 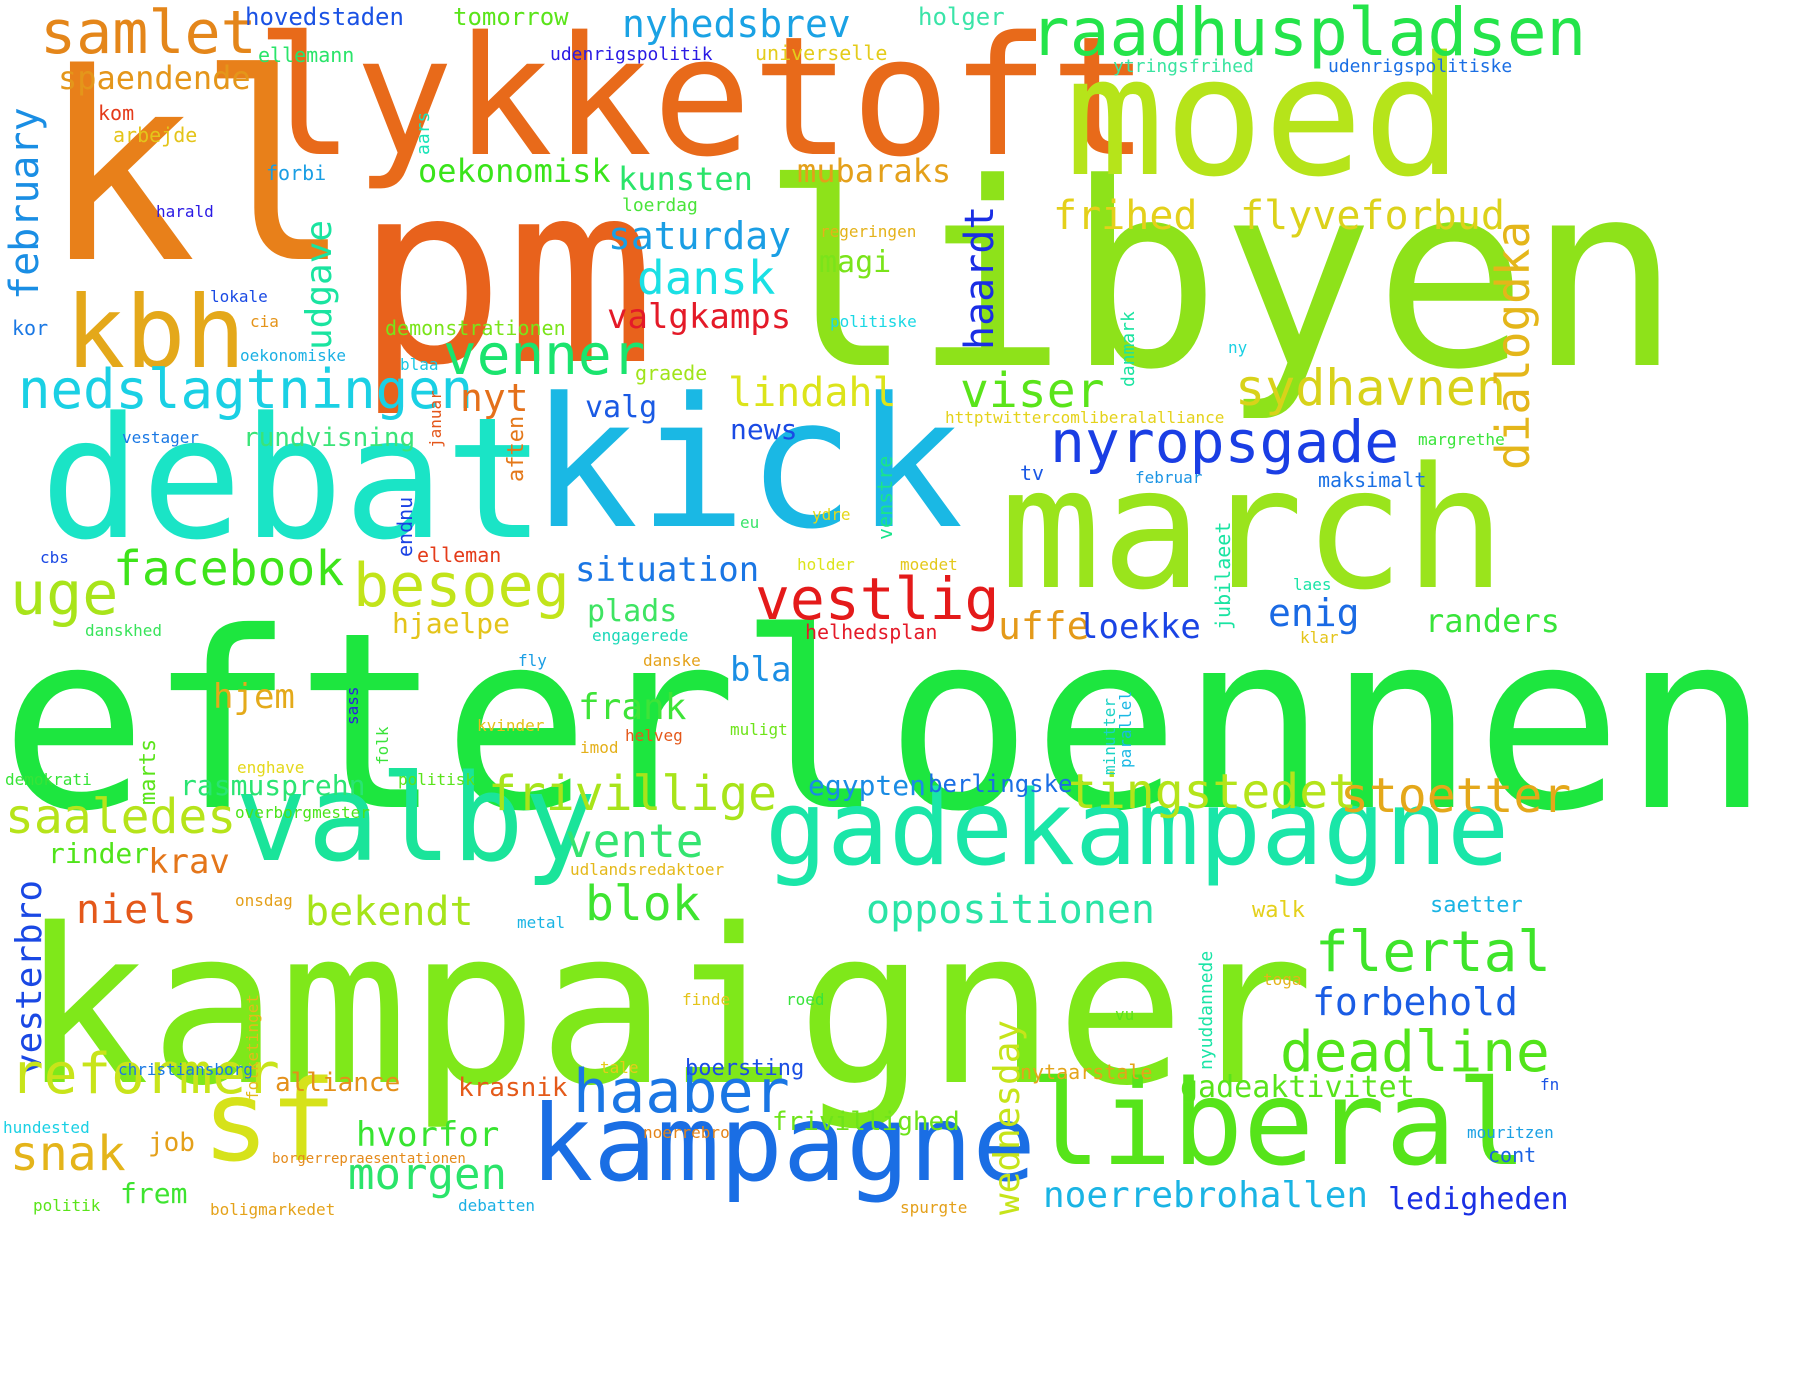 I want to click on word: morgen, so click(x=427, y=1174).